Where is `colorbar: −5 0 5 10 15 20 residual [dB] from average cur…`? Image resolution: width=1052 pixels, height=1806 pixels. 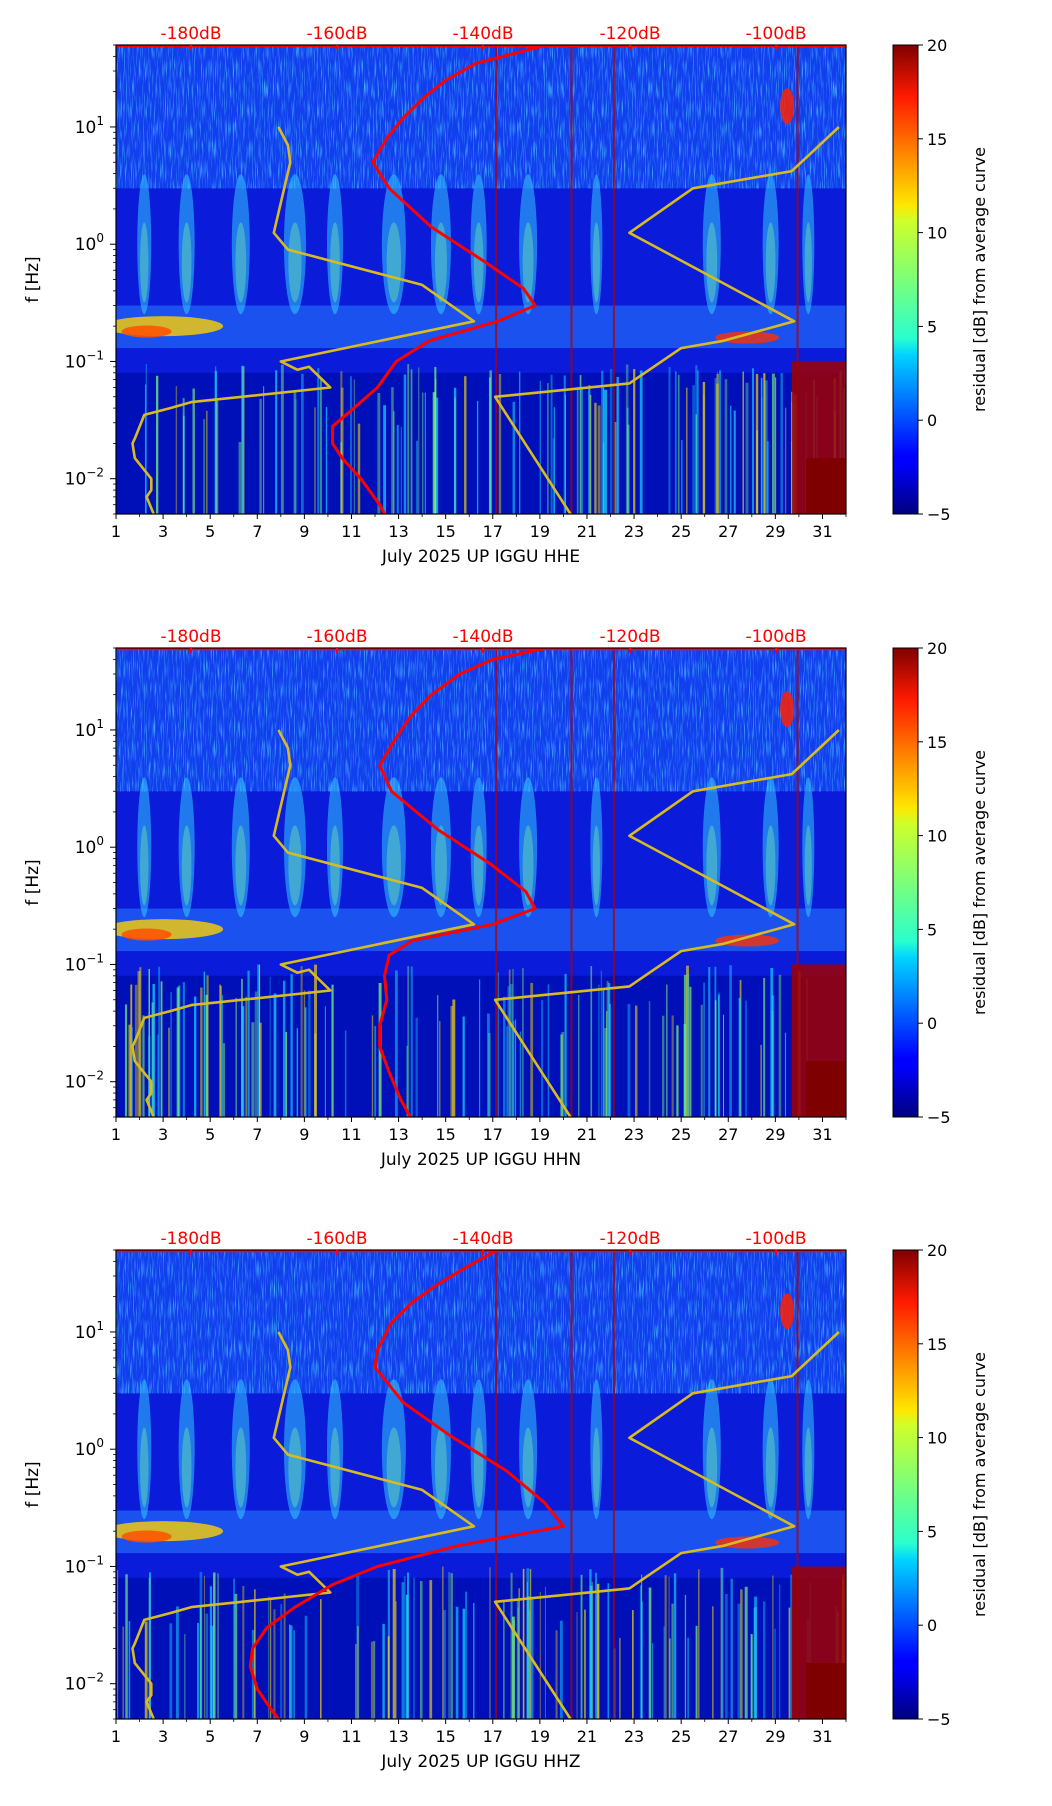 colorbar: −5 0 5 10 15 20 residual [dB] from average cur… is located at coordinates (940, 280).